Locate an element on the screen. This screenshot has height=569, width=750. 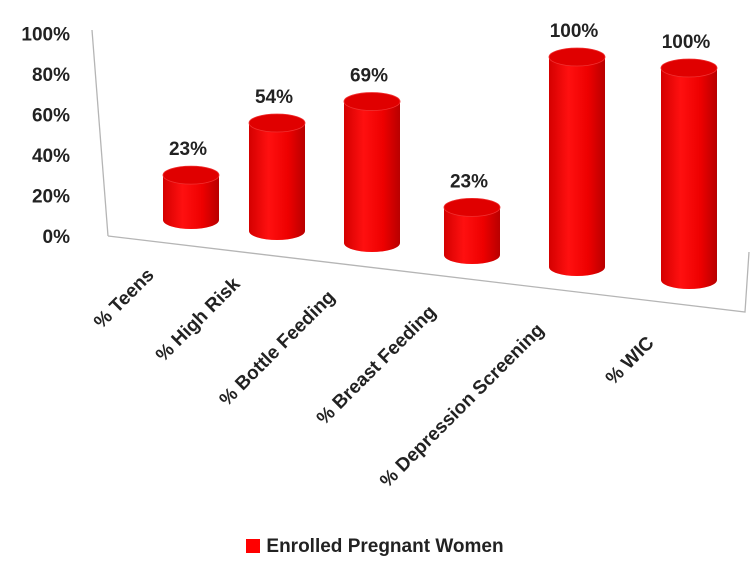
y-axis-ticks: 0% 20% 40% 60% 80% 100% is located at coordinates (45, 137).